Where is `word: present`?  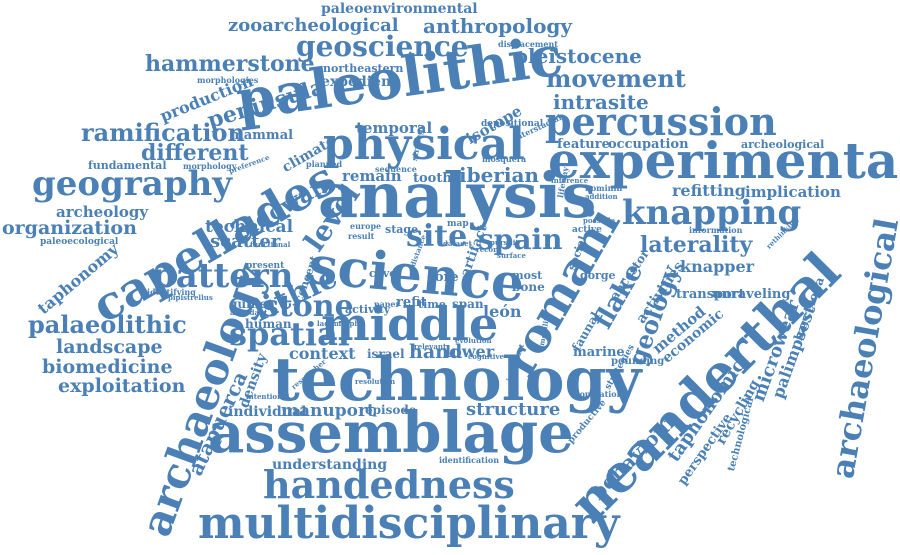 word: present is located at coordinates (265, 266).